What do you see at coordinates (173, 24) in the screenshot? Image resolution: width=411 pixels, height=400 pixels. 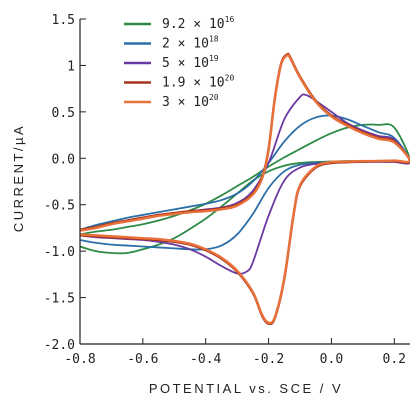 I see `legend-mantissa: 9.2` at bounding box center [173, 24].